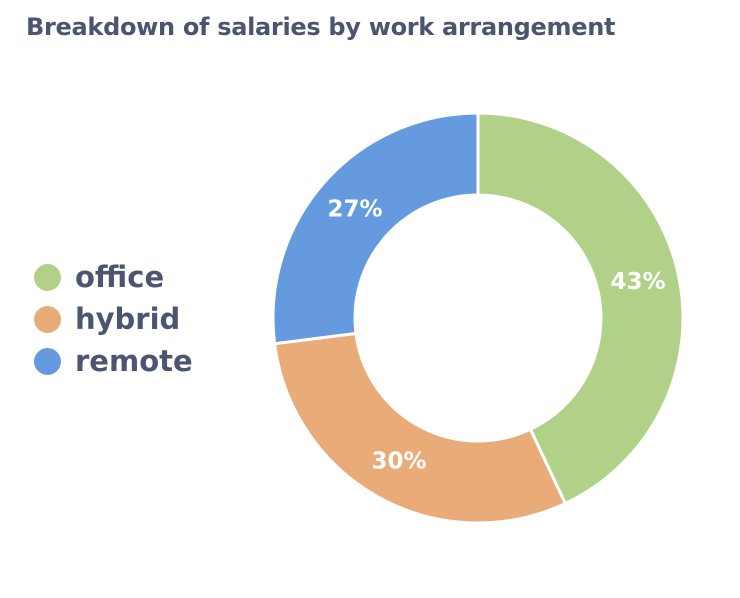 The image size is (740, 598). Describe the element at coordinates (375, 228) in the screenshot. I see `slice-remote` at that location.